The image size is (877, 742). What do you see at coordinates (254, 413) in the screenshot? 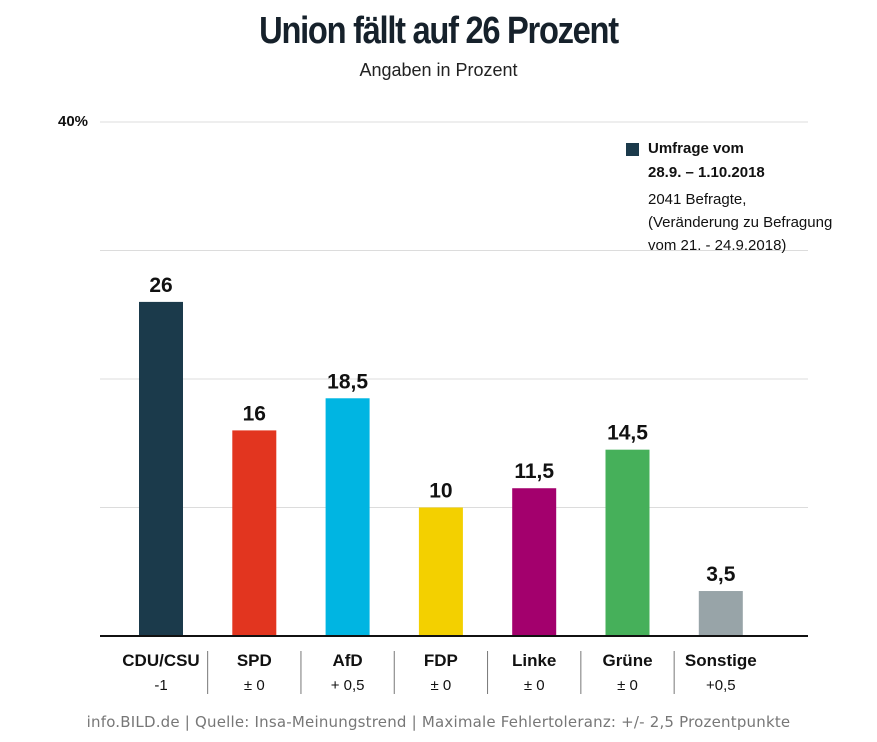
I see `bar-value-label: 16` at bounding box center [254, 413].